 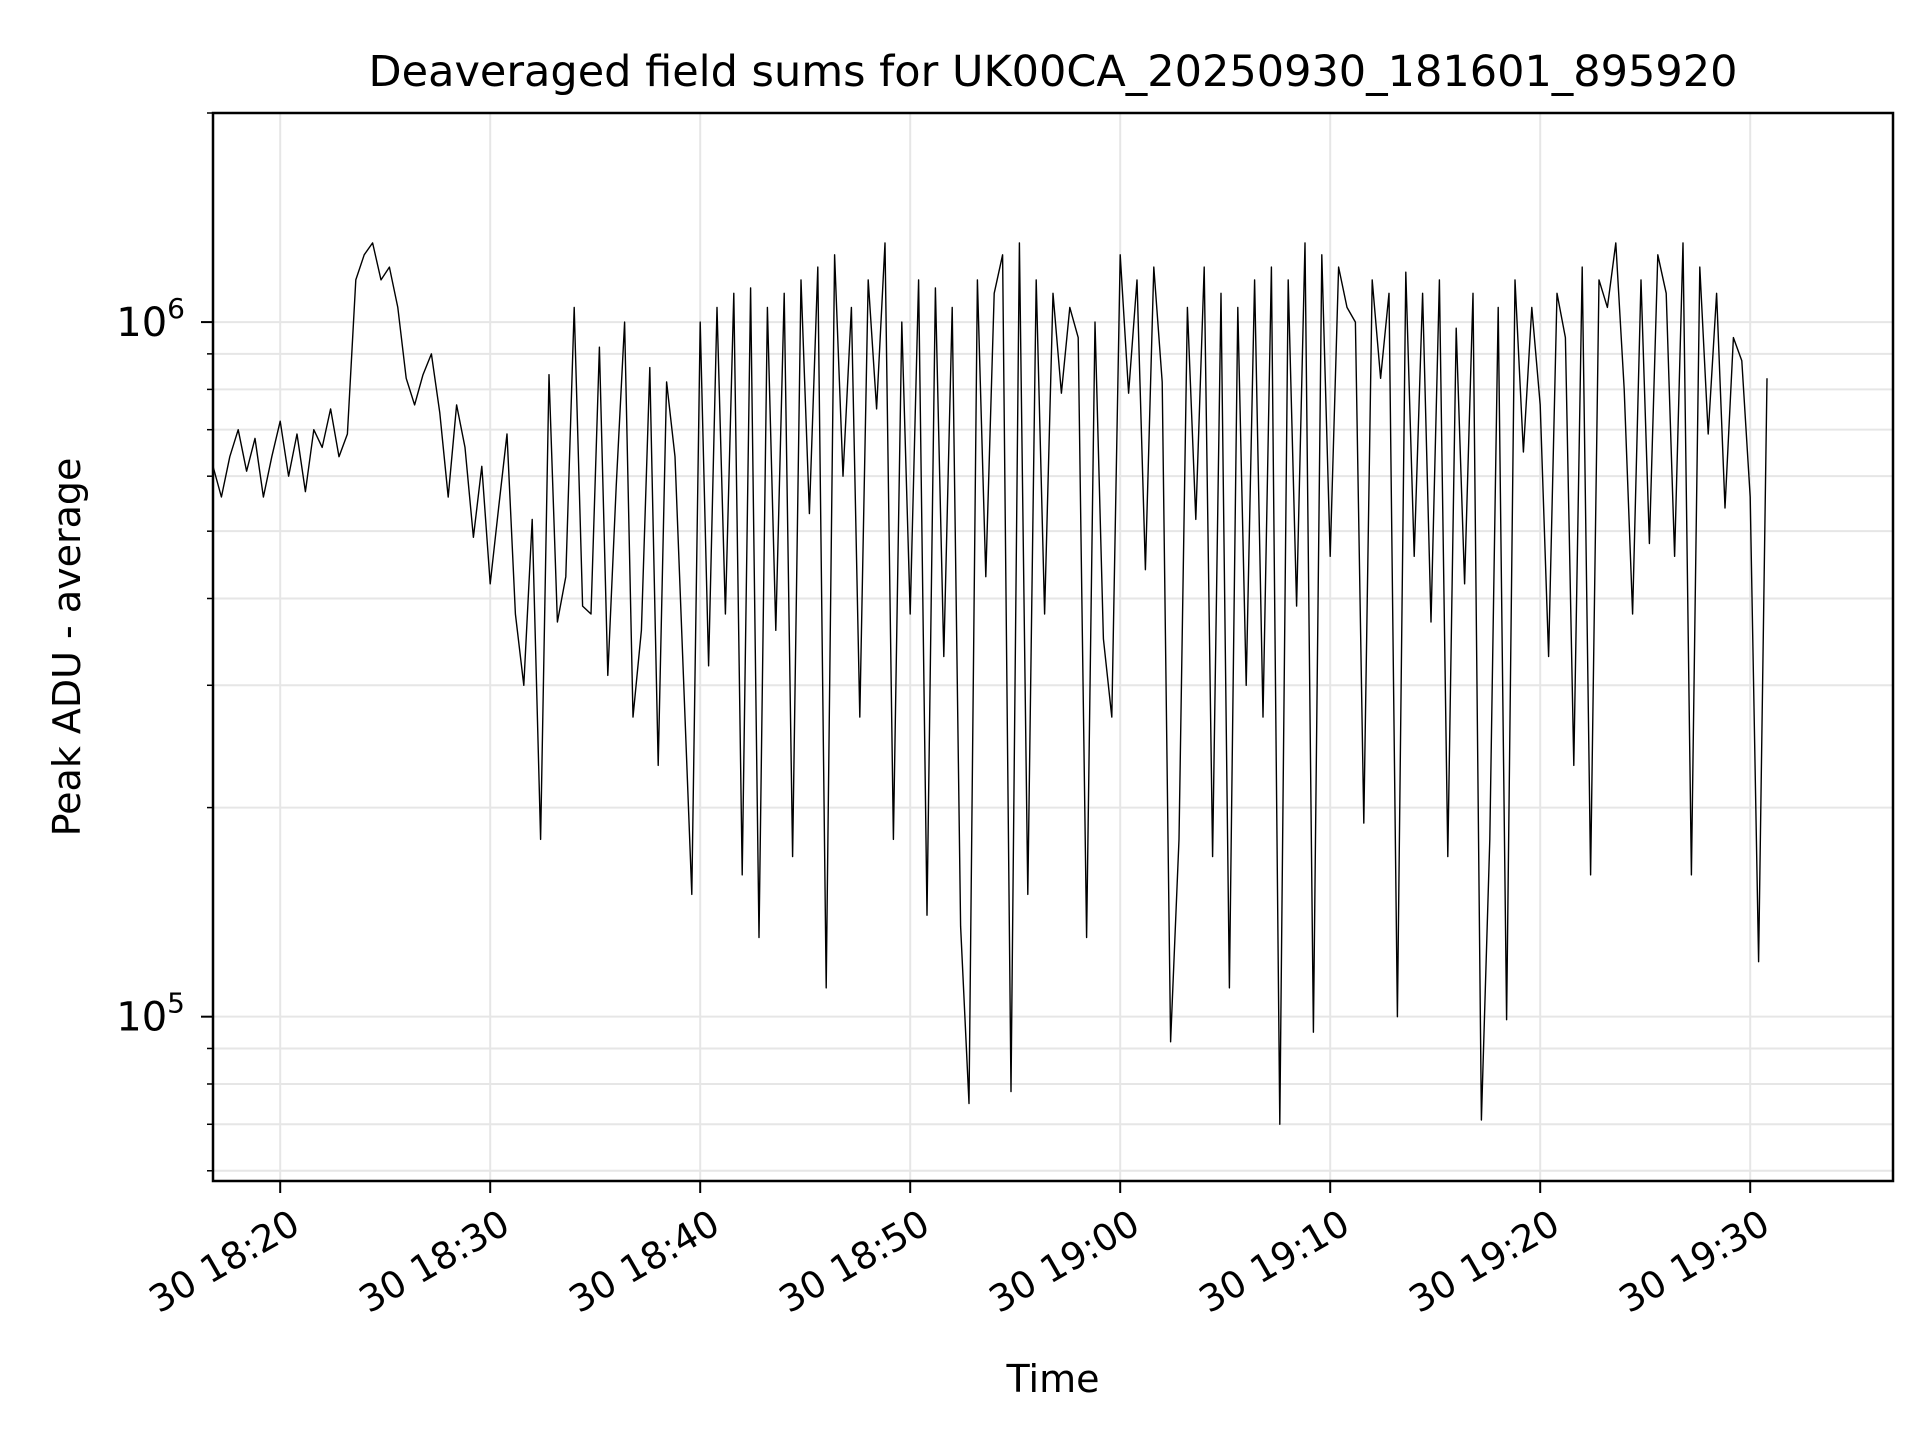 What do you see at coordinates (67, 647) in the screenshot?
I see `y-axis-label: Peak ADU - average` at bounding box center [67, 647].